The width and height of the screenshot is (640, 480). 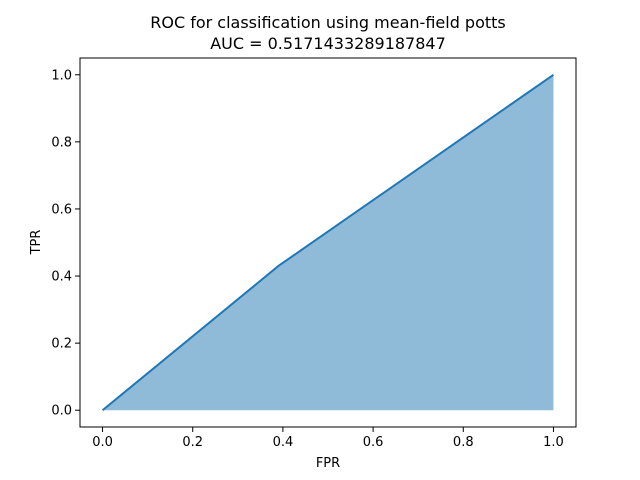 I want to click on y-tick-label: 0.0, so click(x=61, y=411).